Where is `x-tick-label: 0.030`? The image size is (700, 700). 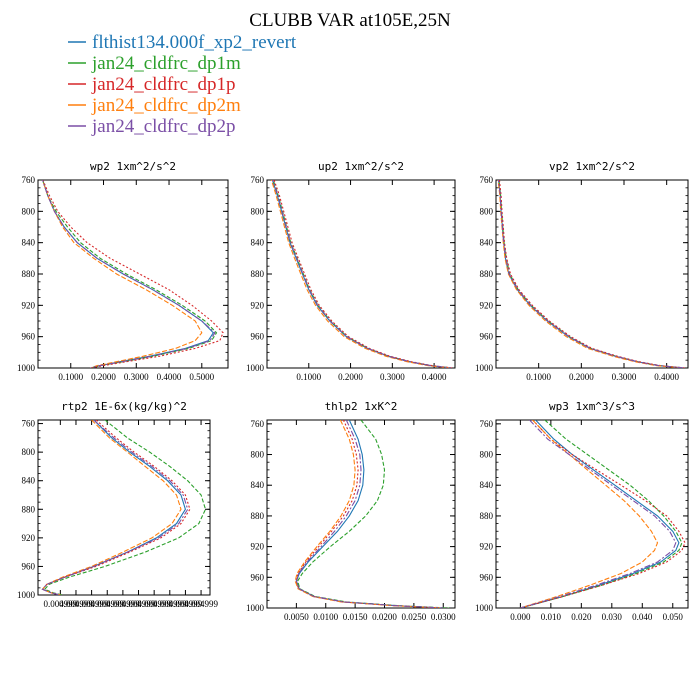 x-tick-label: 0.030 is located at coordinates (612, 617).